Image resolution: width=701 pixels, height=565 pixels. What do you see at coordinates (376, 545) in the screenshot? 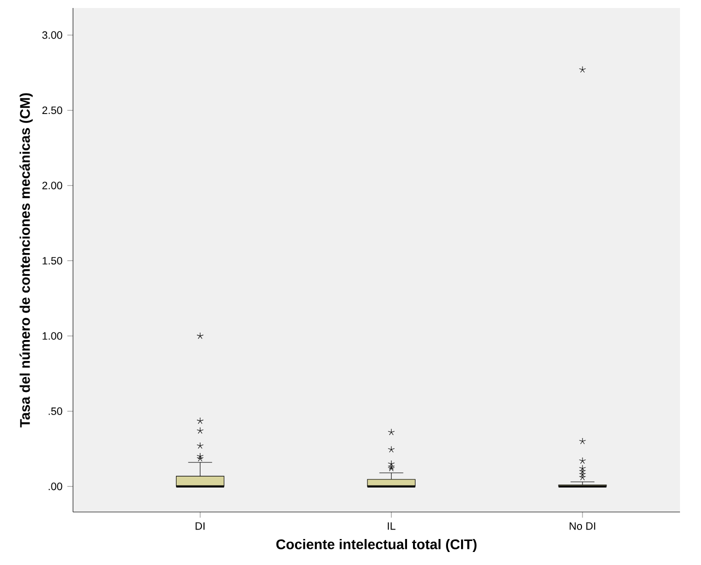
I see `x-axis-title: Cociente intelectual total (CIT)` at bounding box center [376, 545].